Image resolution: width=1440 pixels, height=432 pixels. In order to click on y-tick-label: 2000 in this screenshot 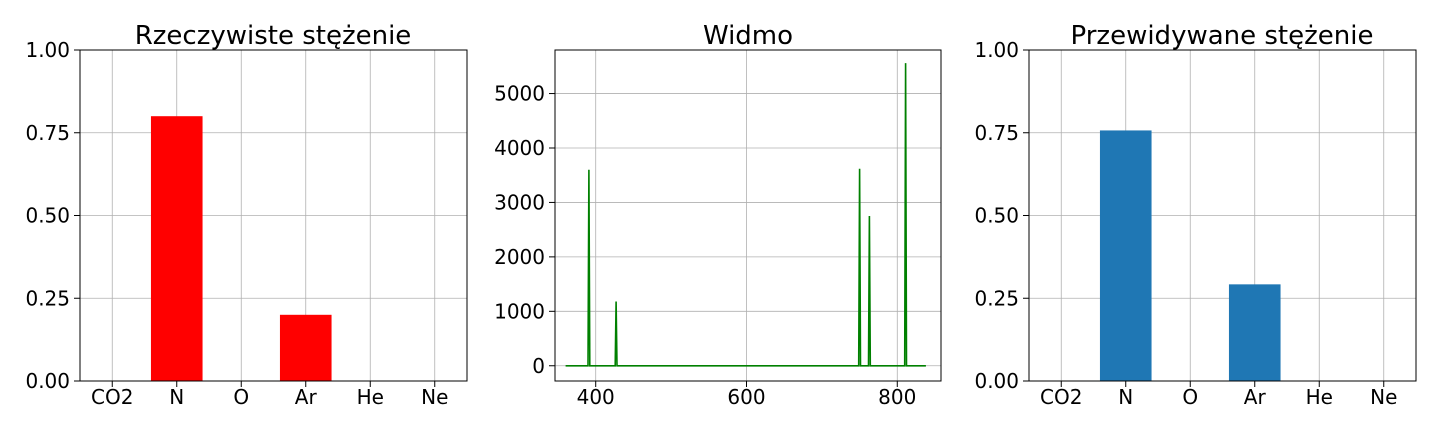, I will do `click(519, 257)`.